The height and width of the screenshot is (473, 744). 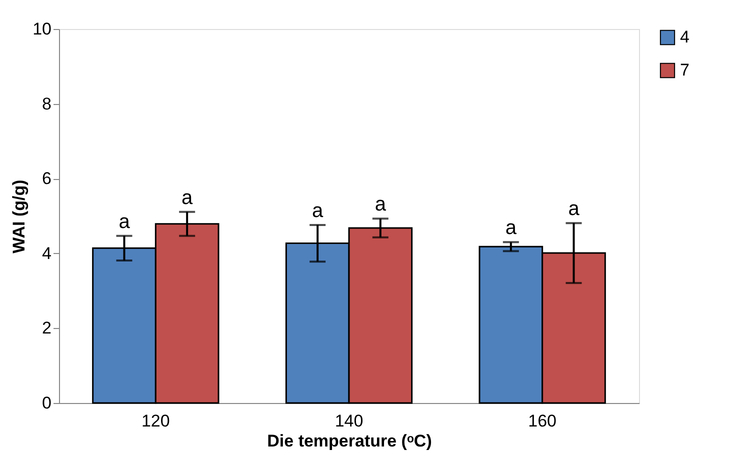 What do you see at coordinates (155, 421) in the screenshot?
I see `x-tick-label: 120` at bounding box center [155, 421].